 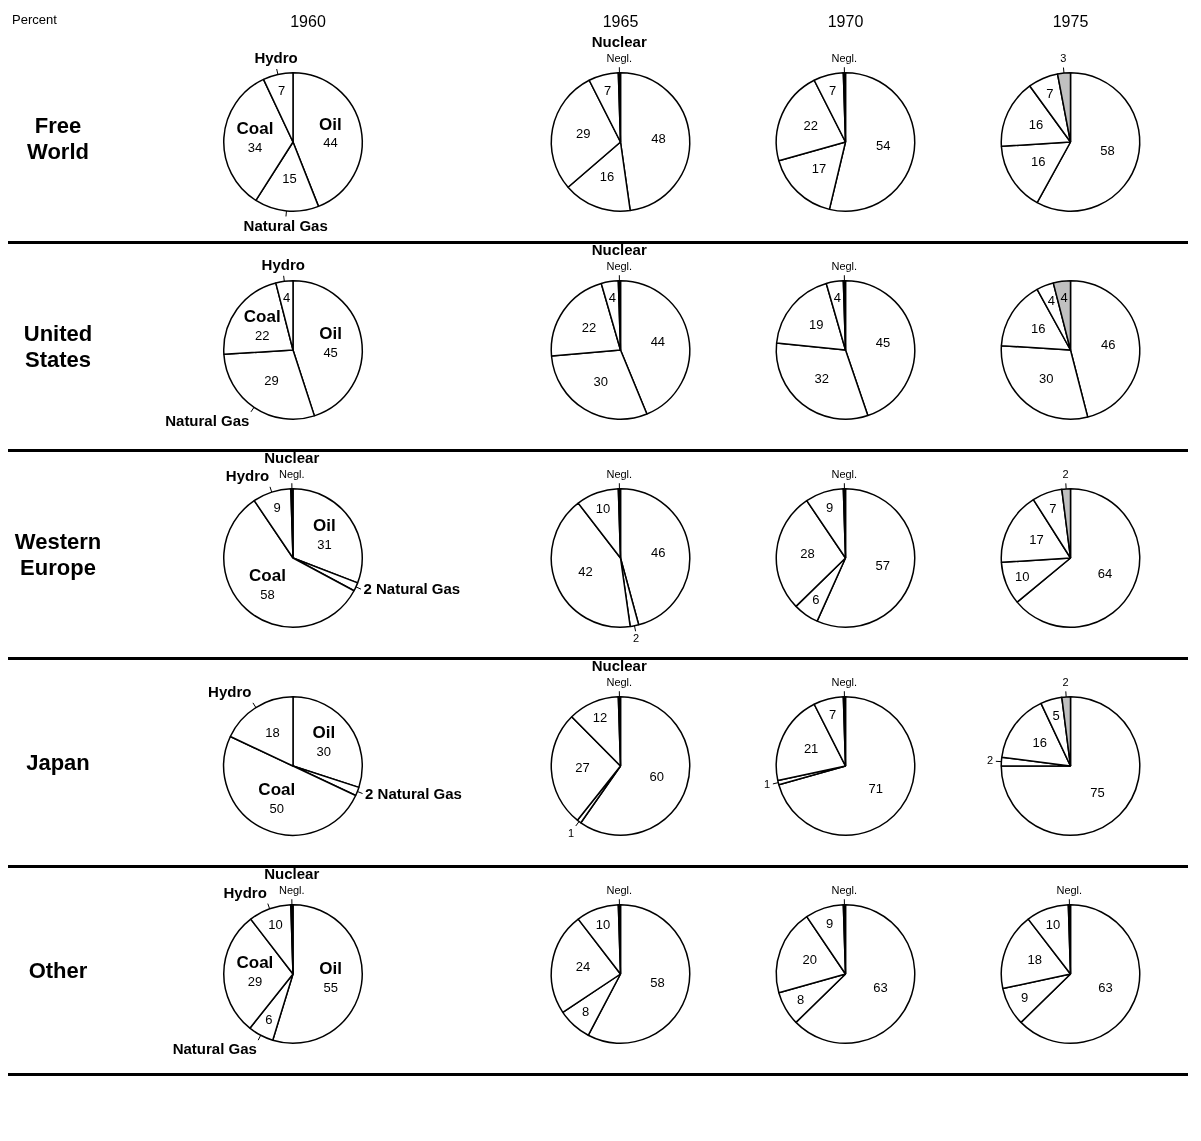 What do you see at coordinates (620, 22) in the screenshot?
I see `chart-title: 1965` at bounding box center [620, 22].